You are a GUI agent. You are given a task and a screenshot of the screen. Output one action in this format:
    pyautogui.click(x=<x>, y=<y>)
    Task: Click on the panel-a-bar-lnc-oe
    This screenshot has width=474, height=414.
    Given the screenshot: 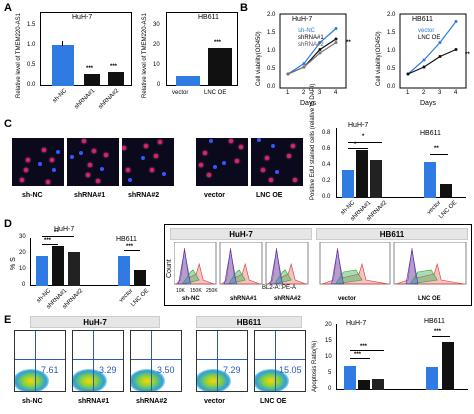 What is the action you would take?
    pyautogui.click(x=220, y=67)
    